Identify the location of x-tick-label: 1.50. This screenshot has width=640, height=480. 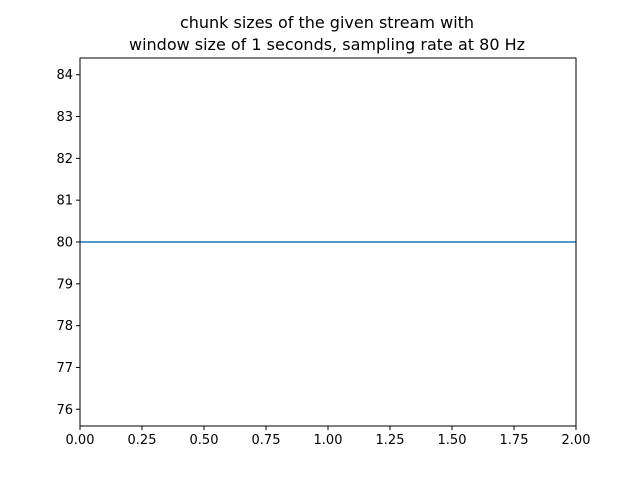
(452, 440).